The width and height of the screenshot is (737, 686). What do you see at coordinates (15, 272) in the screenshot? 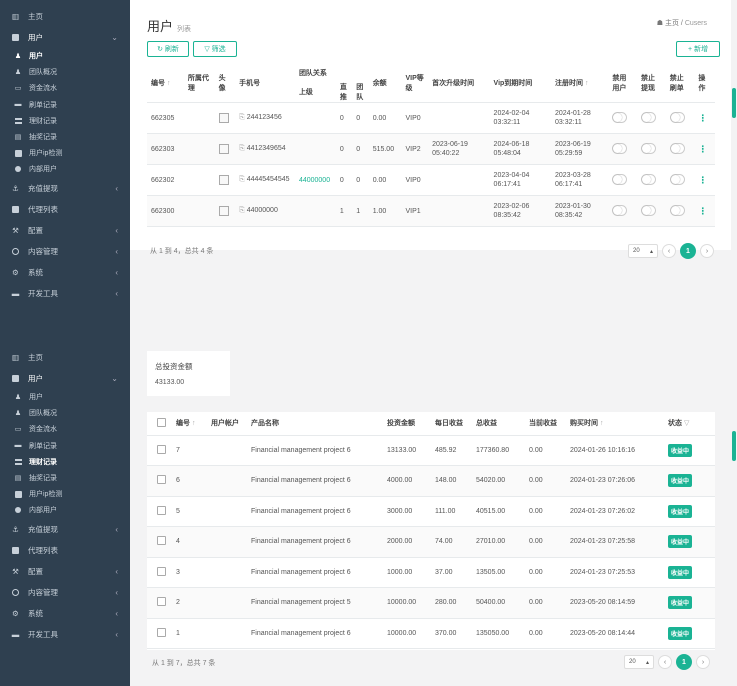
I see `gear-icon: ⚙` at bounding box center [15, 272].